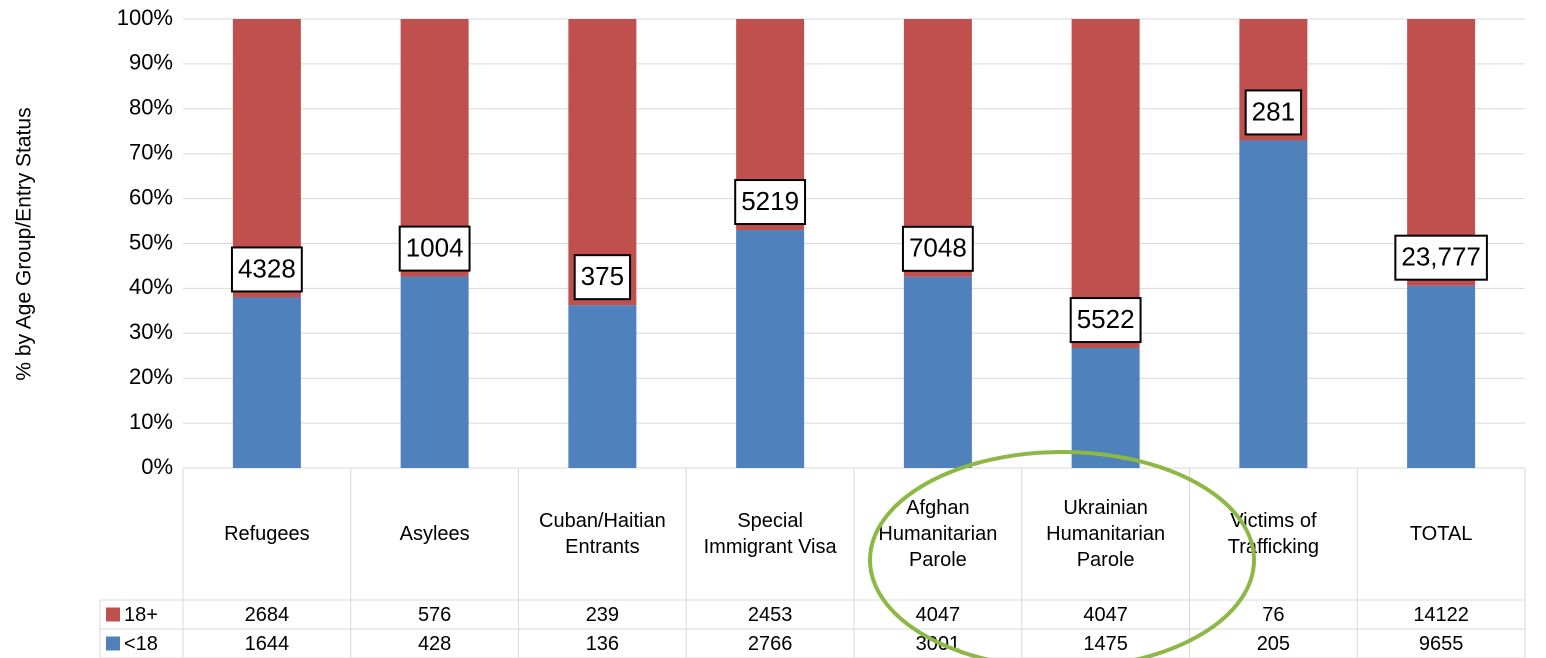 Image resolution: width=1546 pixels, height=658 pixels. Describe the element at coordinates (602, 644) in the screenshot. I see `table-value: 136` at that location.